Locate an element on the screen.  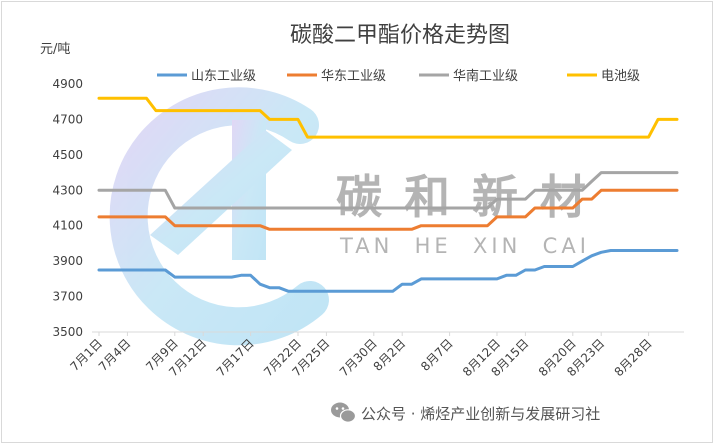
legend-item-2: 华东工业级 is located at coordinates (336, 76).